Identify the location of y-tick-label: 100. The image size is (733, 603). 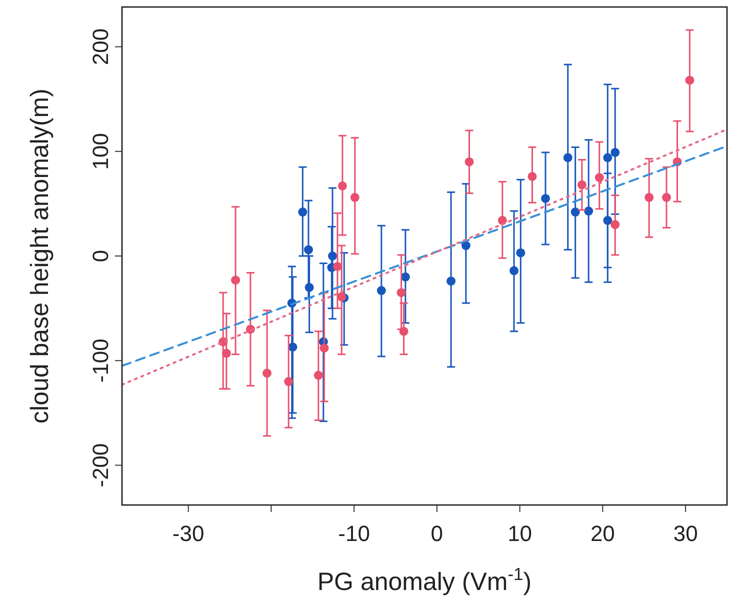
(100, 151).